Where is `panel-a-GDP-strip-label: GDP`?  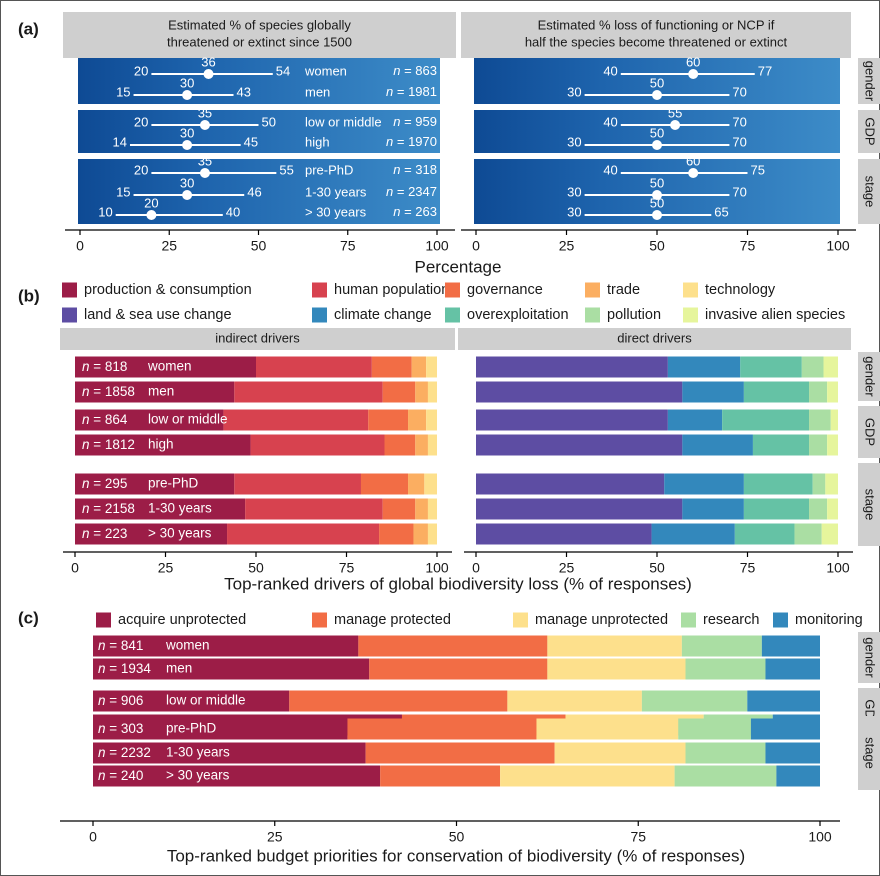 panel-a-GDP-strip-label: GDP is located at coordinates (870, 131).